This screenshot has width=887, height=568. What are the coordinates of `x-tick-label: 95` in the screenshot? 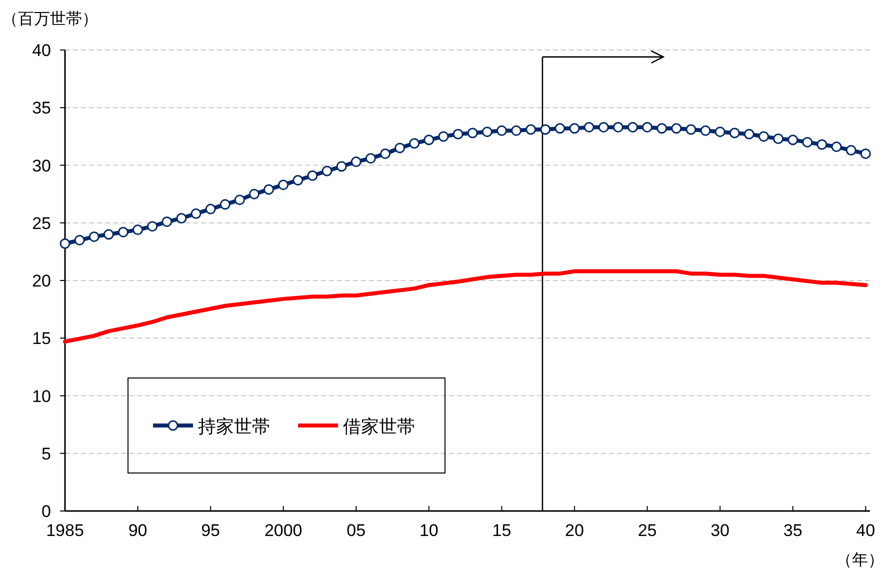 It's located at (210, 530).